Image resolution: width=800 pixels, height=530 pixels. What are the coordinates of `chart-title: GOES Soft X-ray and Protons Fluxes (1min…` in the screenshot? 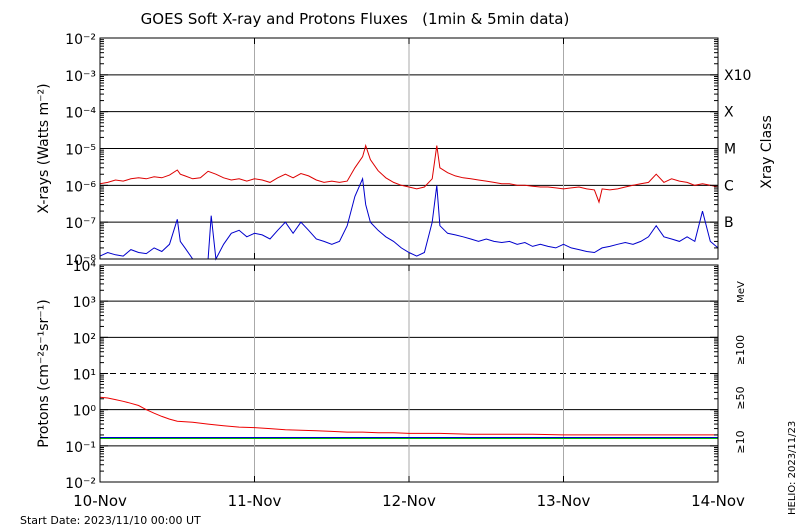 It's located at (355, 19).